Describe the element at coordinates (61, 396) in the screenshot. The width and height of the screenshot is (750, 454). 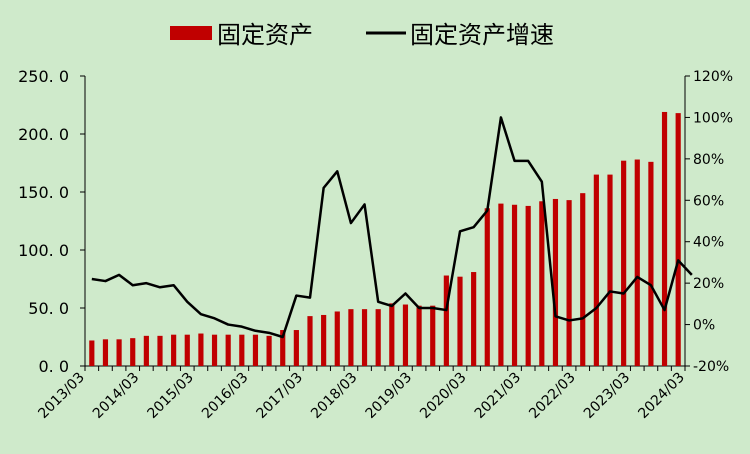
I see `x-axis-tick-label: 2013/03` at that location.